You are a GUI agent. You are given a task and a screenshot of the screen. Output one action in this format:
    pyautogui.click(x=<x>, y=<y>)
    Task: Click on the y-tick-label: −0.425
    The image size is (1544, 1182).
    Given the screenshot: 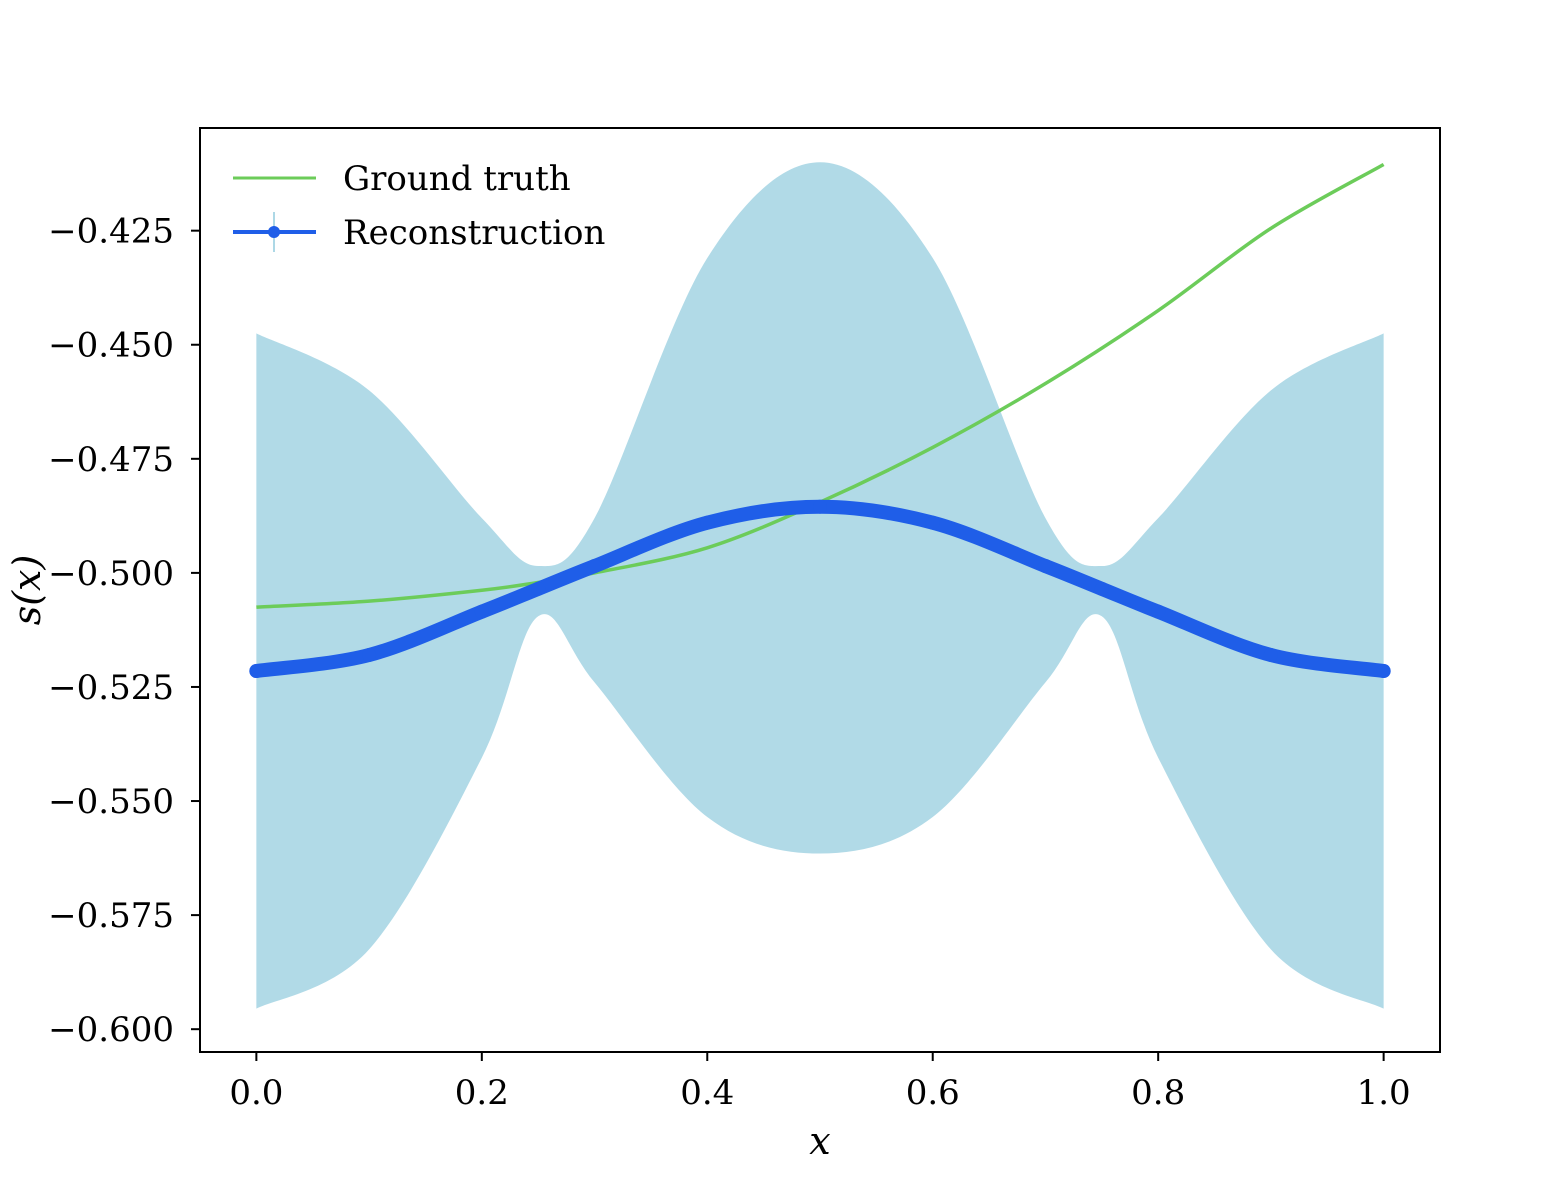 What is the action you would take?
    pyautogui.click(x=111, y=232)
    